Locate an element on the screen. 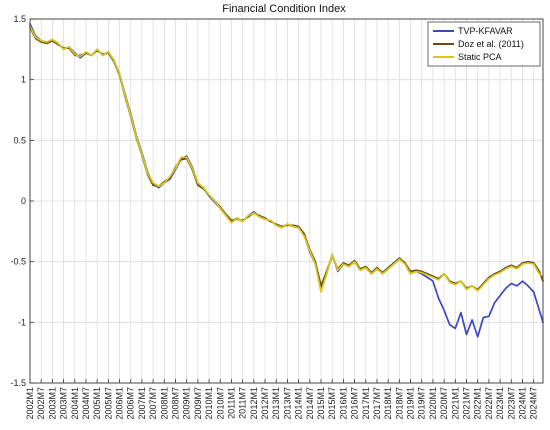  x-tick-label: 2021M1 is located at coordinates (455, 403).